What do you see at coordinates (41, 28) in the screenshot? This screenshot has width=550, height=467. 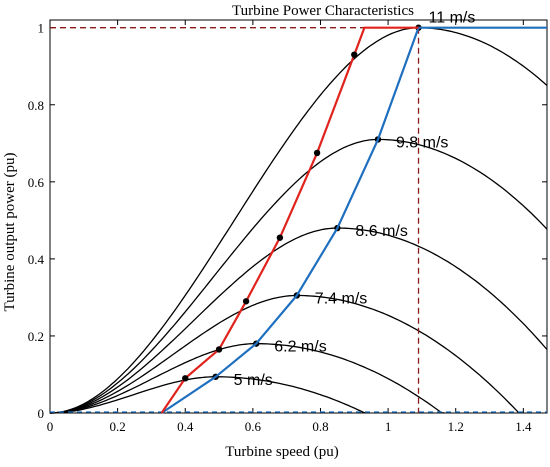 I see `y-tick-label: 1` at bounding box center [41, 28].